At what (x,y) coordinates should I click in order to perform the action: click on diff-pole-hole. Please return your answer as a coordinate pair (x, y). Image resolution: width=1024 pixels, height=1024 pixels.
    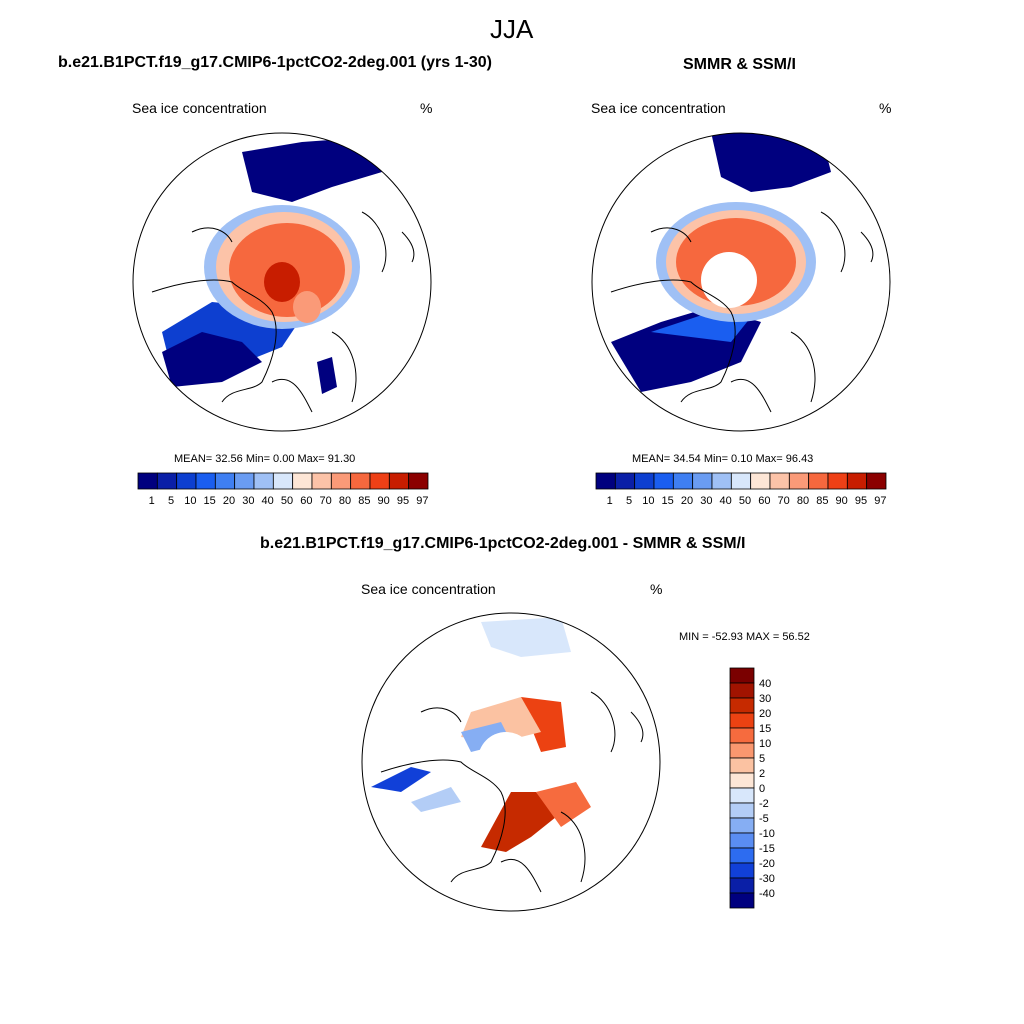
    Looking at the image, I should click on (506, 760).